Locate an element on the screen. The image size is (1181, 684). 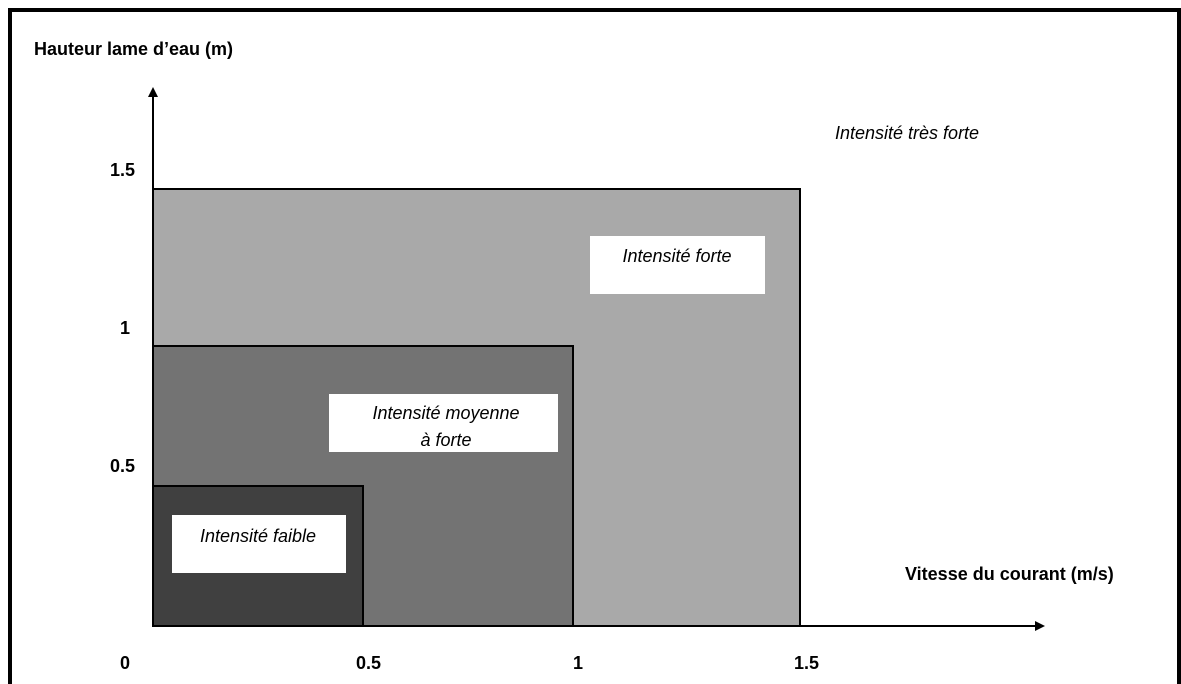
zone-very-strong-label: Intensité très forte is located at coordinates (907, 133).